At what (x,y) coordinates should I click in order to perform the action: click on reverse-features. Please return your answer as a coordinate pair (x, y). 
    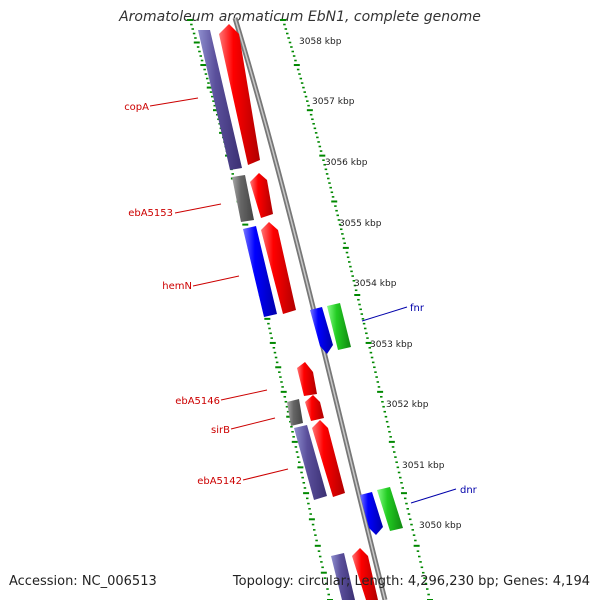
    Looking at the image, I should click on (356, 419).